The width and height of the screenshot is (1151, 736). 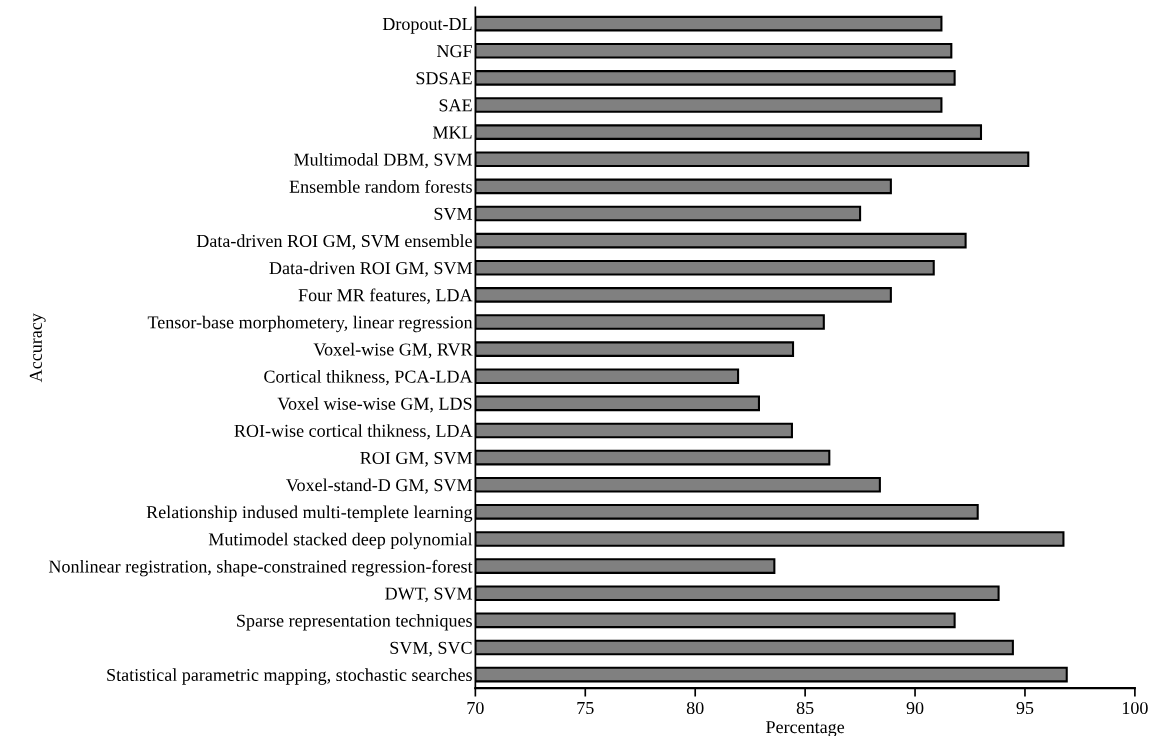 I want to click on y-tick-label: Ensemble random forests, so click(x=380, y=186).